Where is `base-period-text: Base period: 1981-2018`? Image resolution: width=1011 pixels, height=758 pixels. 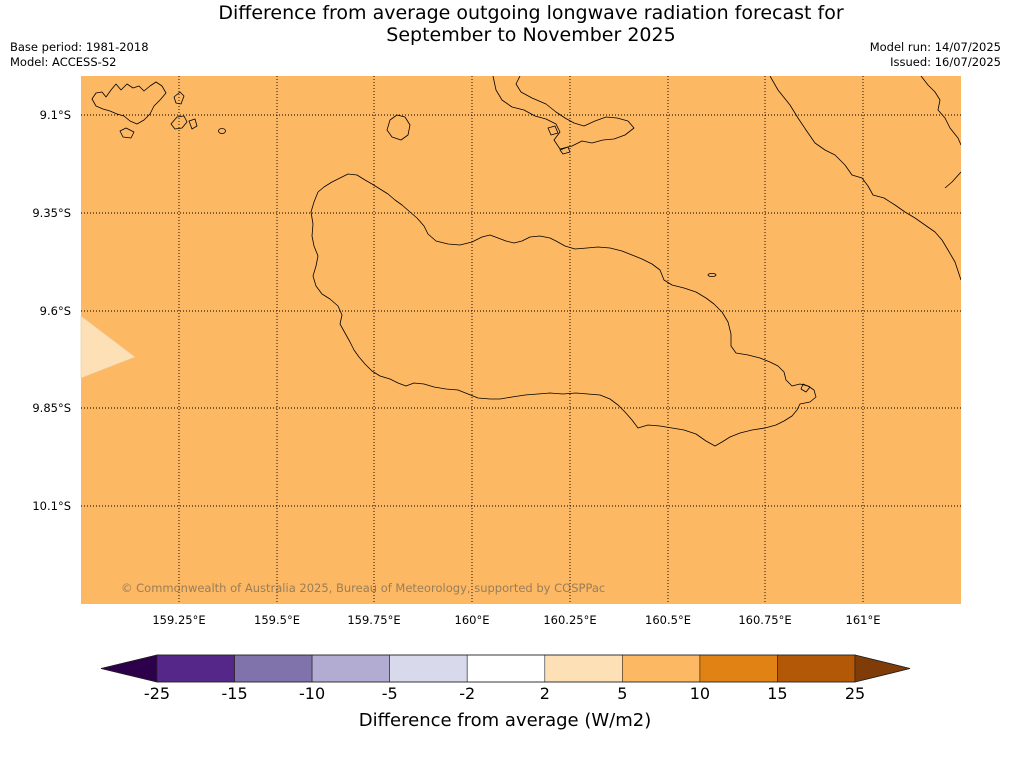 base-period-text: Base period: 1981-2018 is located at coordinates (79, 47).